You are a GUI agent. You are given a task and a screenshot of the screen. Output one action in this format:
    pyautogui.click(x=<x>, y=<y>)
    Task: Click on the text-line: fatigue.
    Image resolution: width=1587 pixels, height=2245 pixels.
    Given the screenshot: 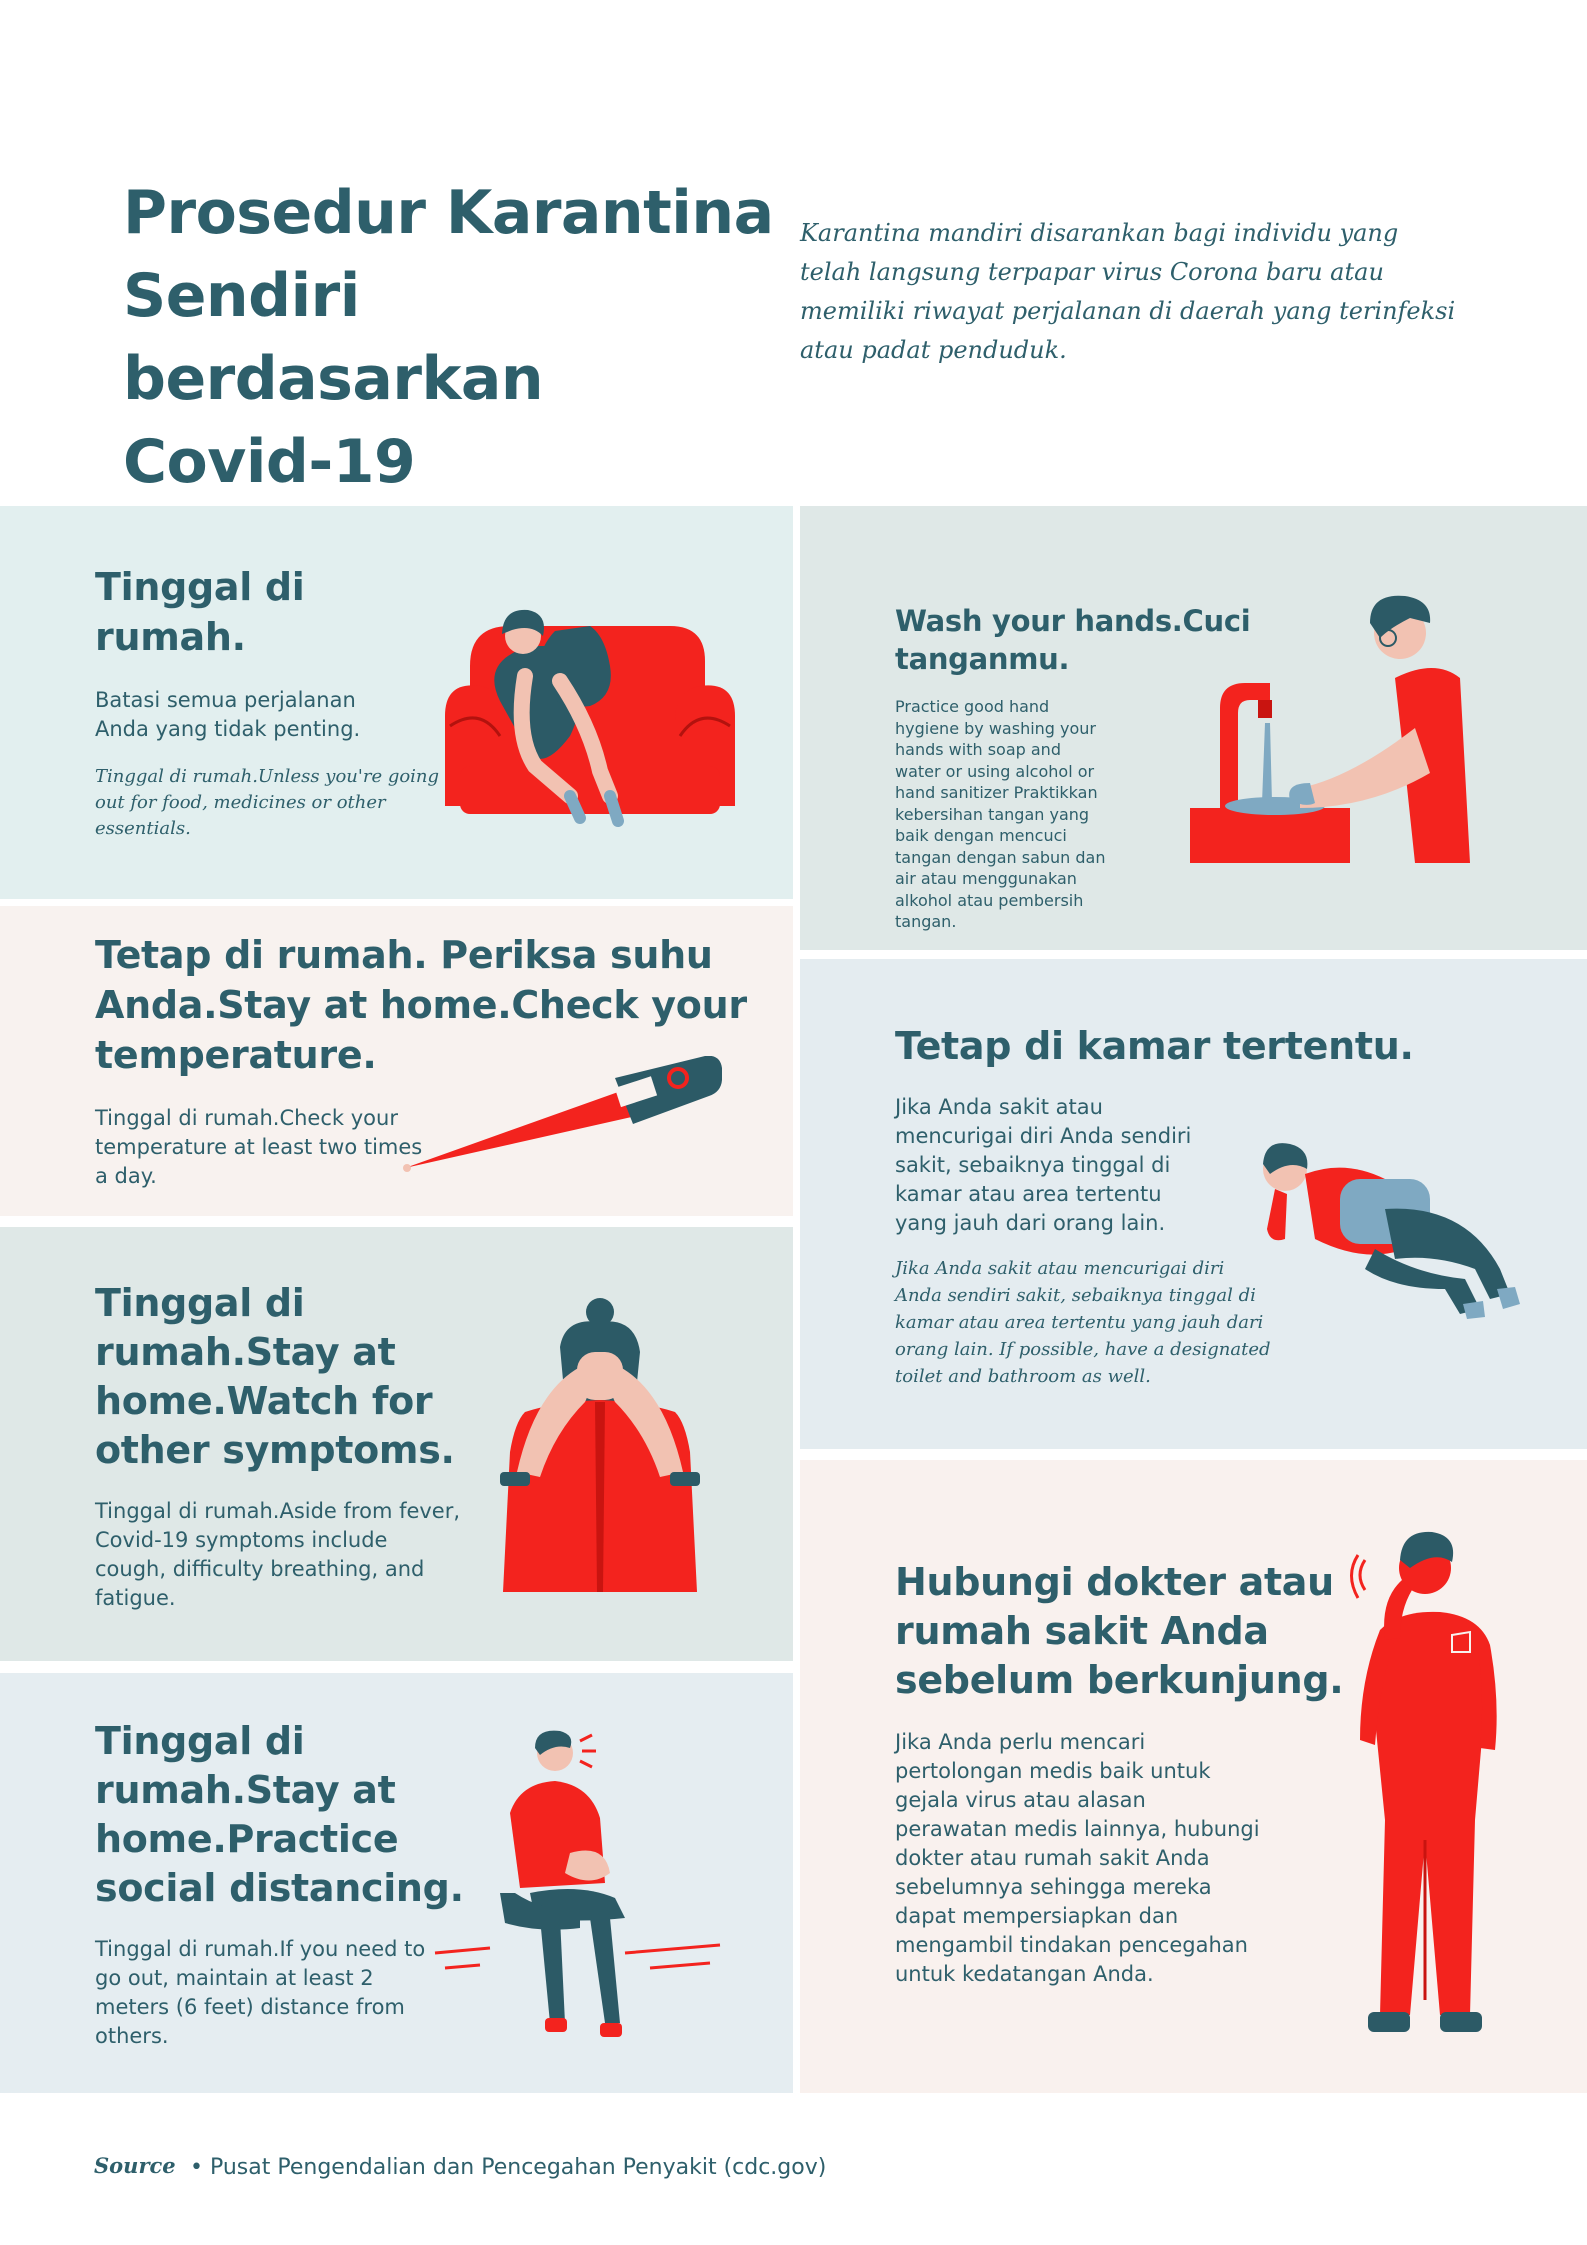 What is the action you would take?
    pyautogui.click(x=135, y=1598)
    